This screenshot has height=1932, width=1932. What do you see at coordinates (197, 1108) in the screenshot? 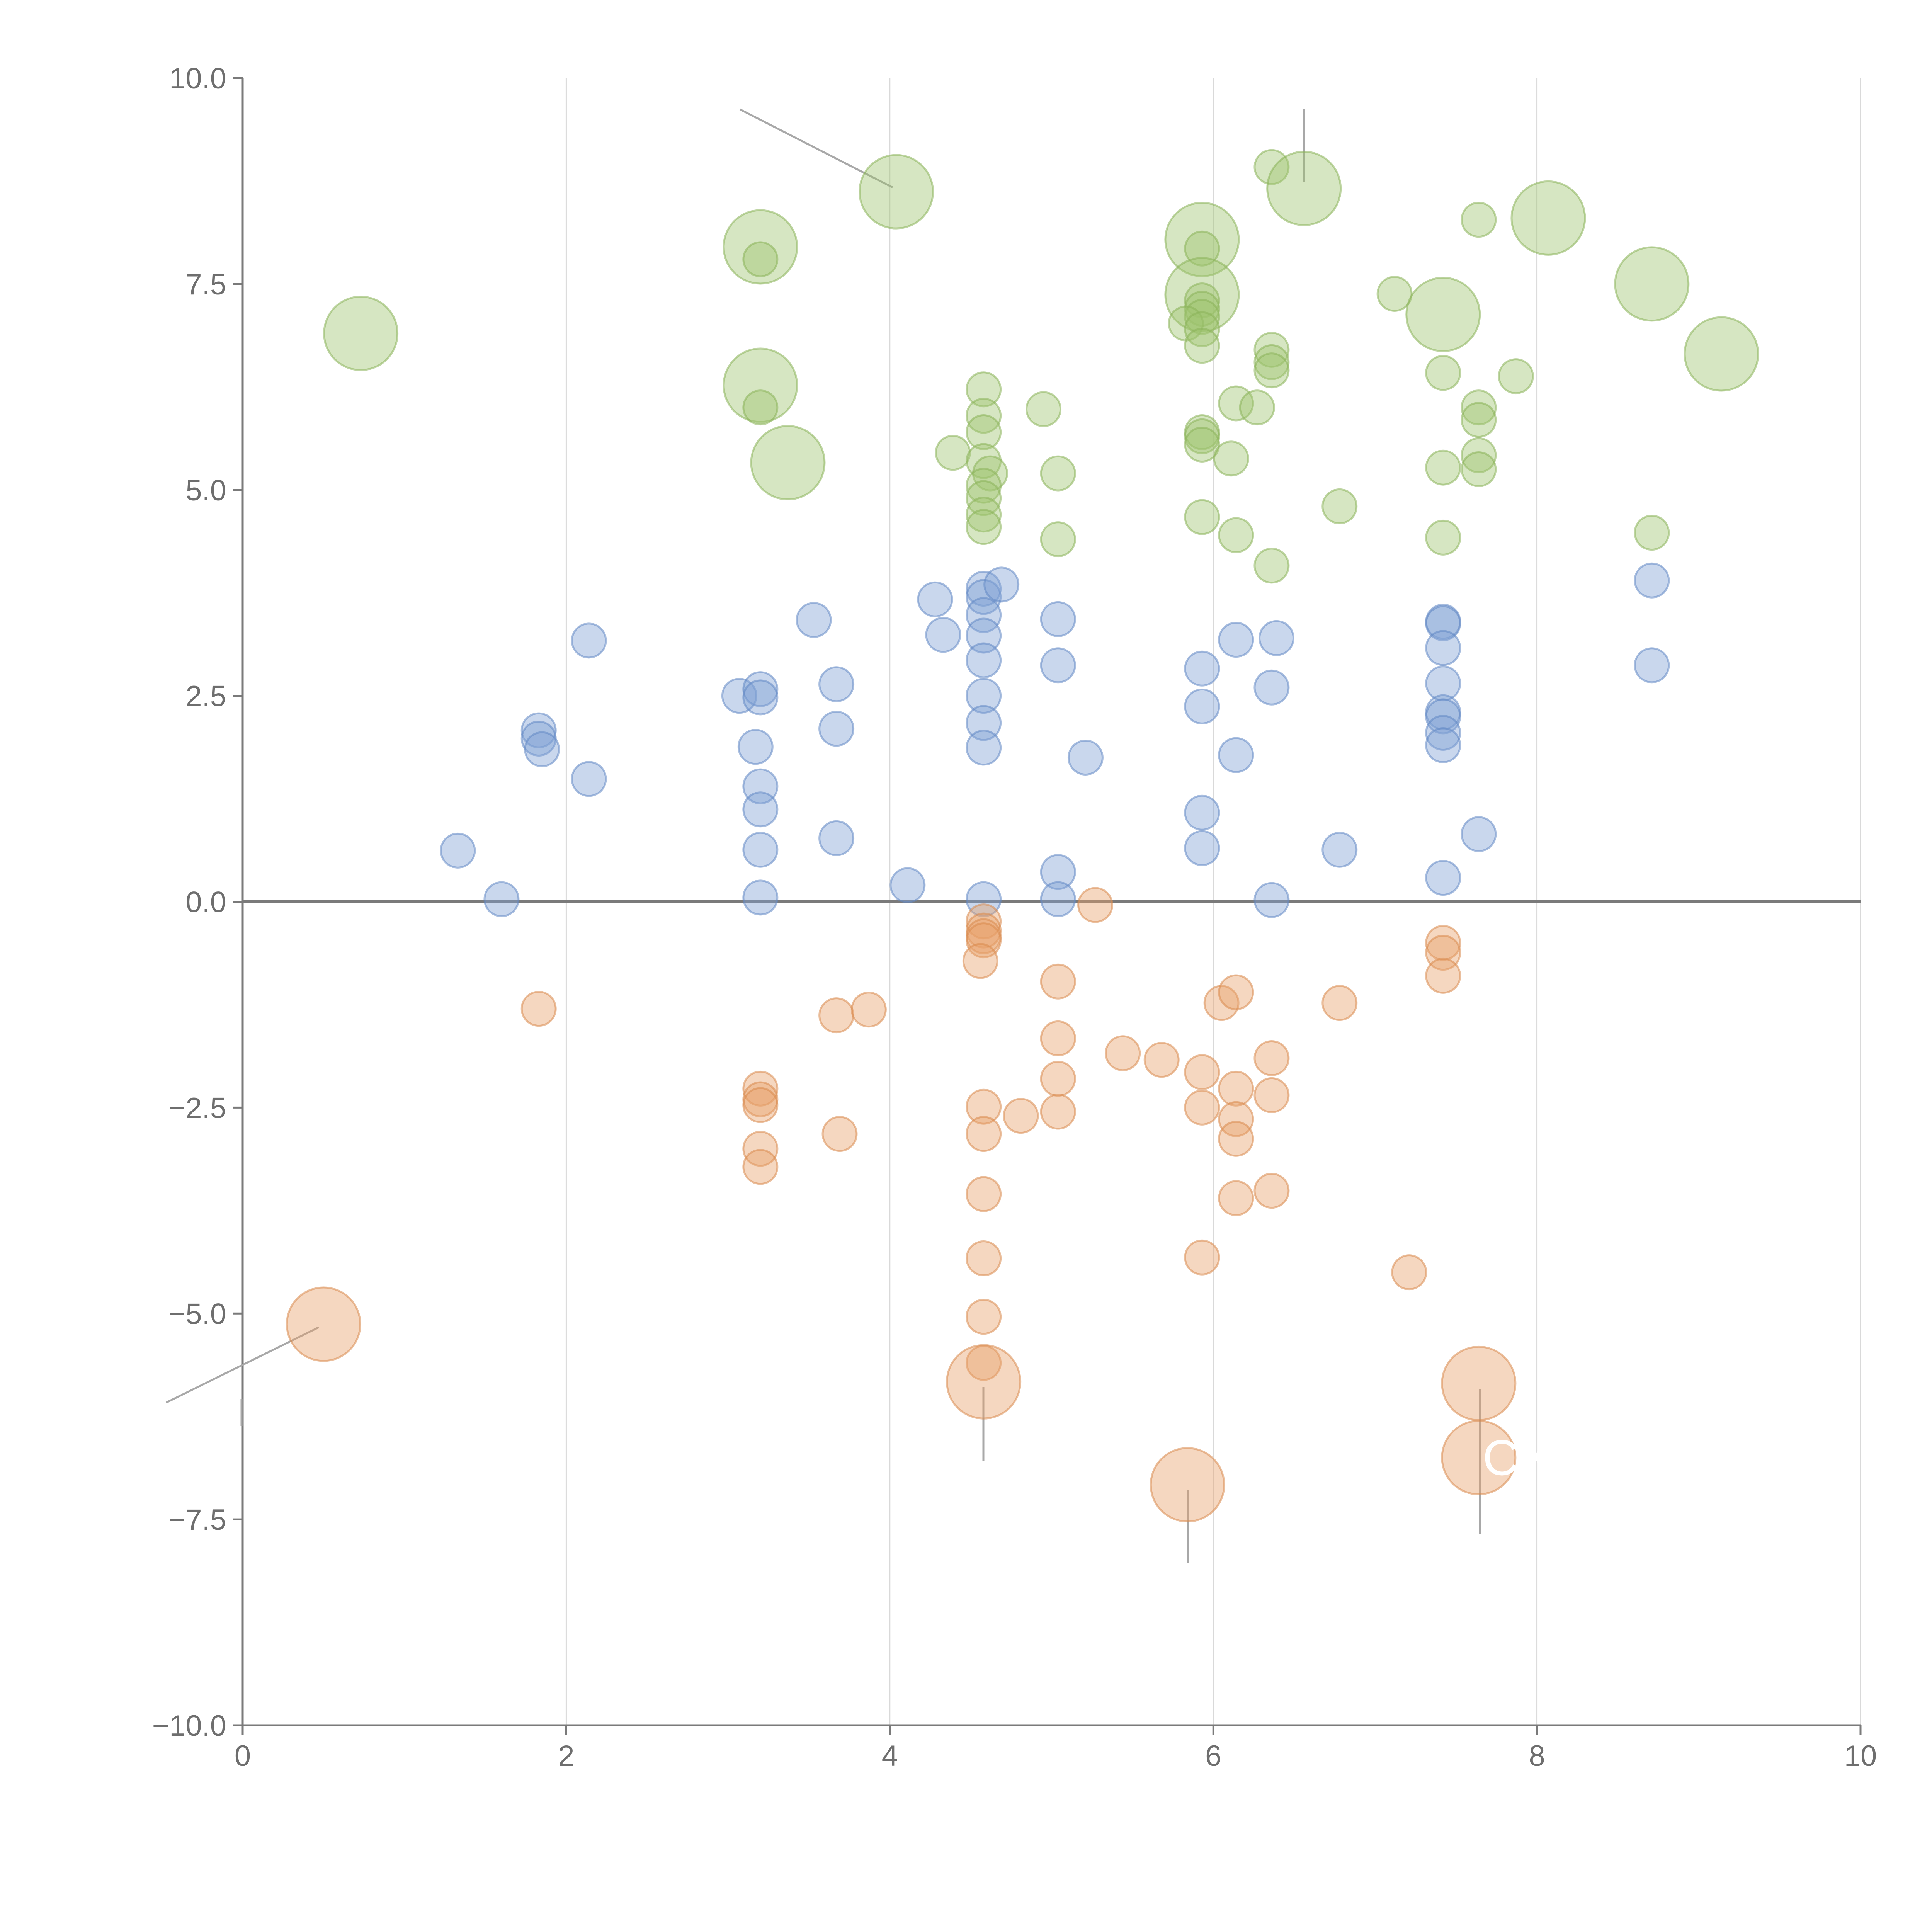
I see `y-tick-label: −2.5` at bounding box center [197, 1108].